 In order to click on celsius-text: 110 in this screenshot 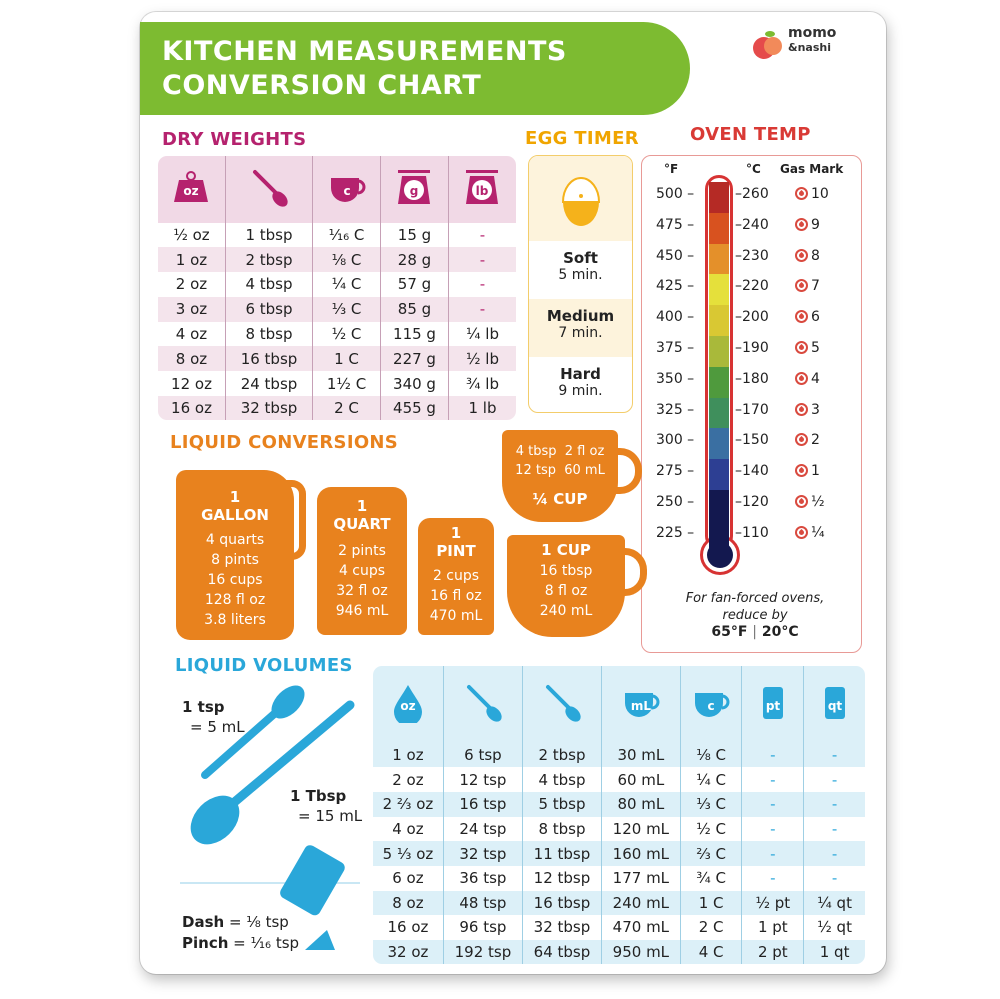, I will do `click(755, 532)`.